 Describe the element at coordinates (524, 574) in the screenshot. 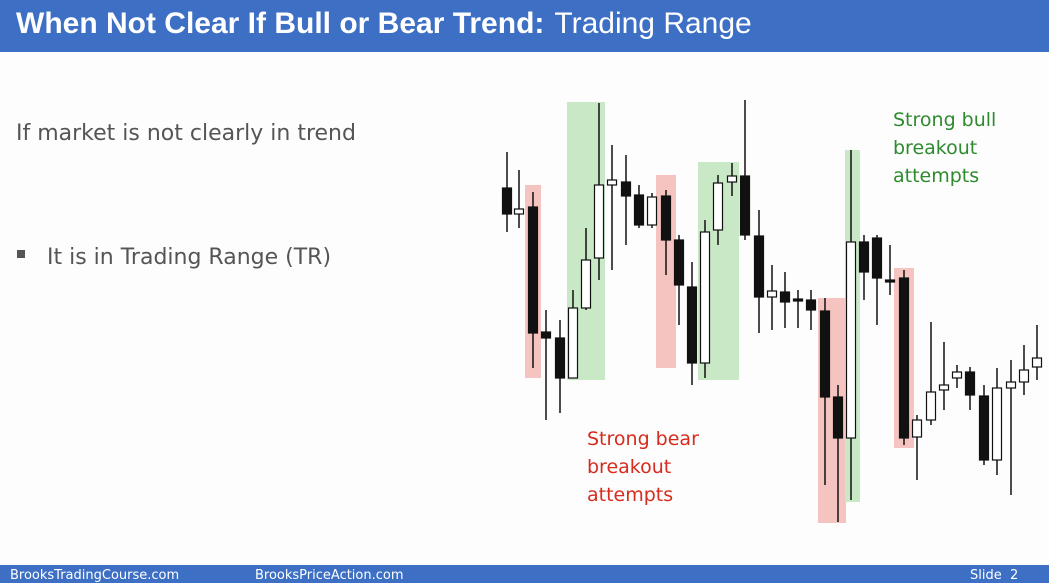

I see `footer-bar` at that location.